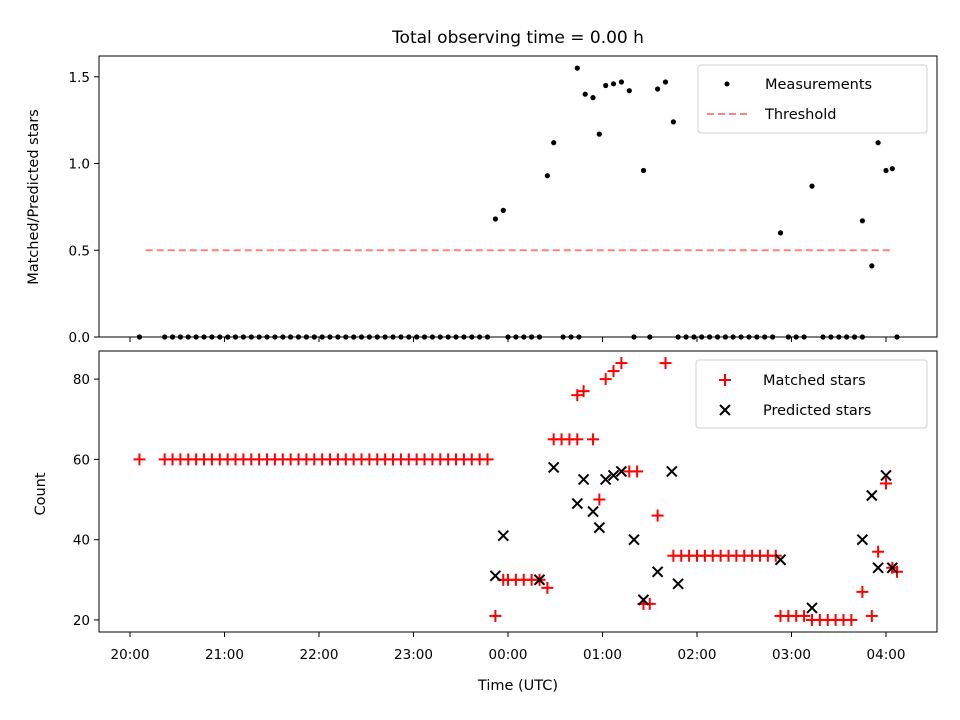 The width and height of the screenshot is (960, 720). Describe the element at coordinates (86, 500) in the screenshot. I see `bottom-y-axis: 20 40 60 80` at that location.